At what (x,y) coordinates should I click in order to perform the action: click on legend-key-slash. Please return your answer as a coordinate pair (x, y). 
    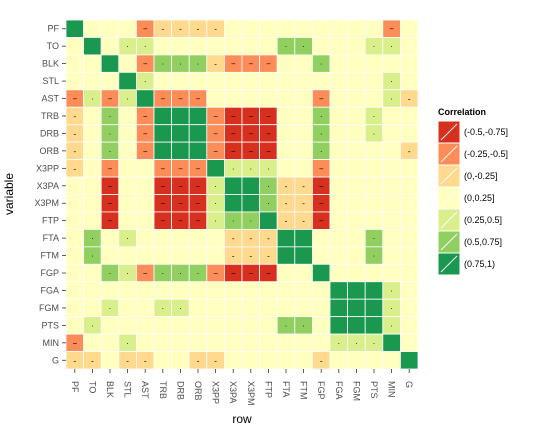
    Looking at the image, I should click on (449, 198).